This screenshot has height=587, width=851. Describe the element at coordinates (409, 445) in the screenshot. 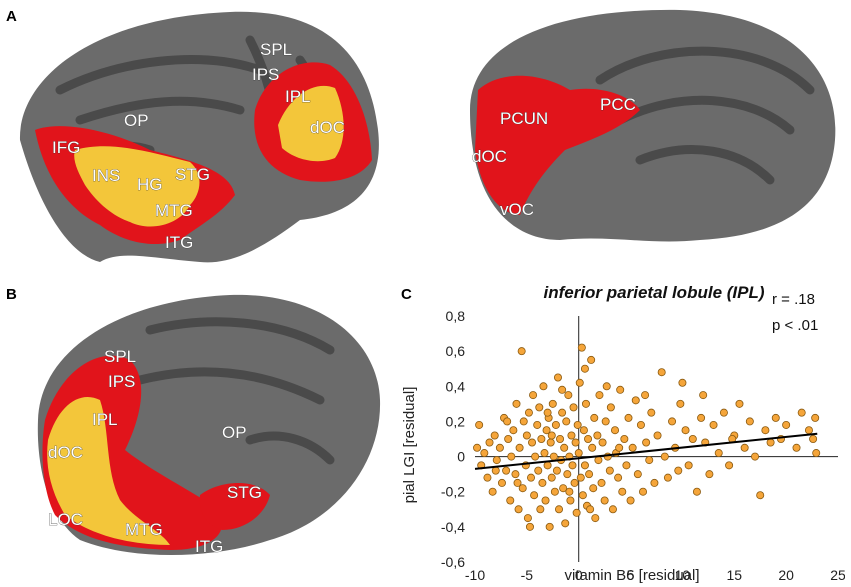

I see `y-axis-title: pial LGI [residual]` at that location.